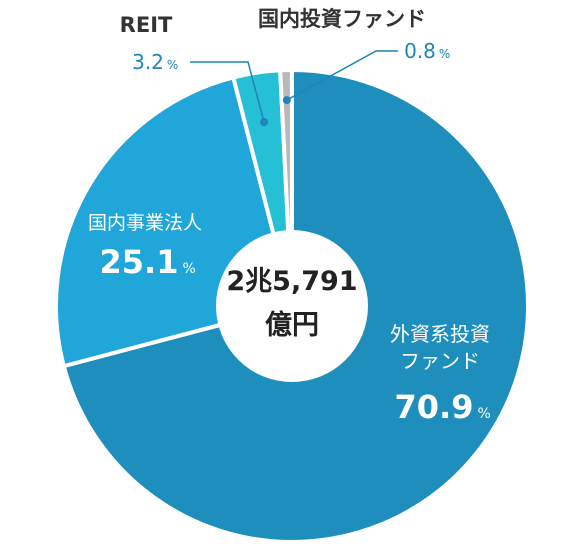 The image size is (584, 544). Describe the element at coordinates (146, 25) in the screenshot. I see `slice-label-2: REIT` at that location.